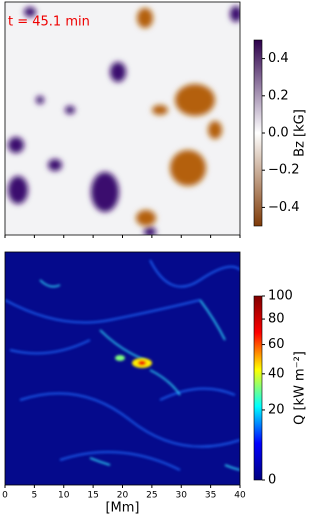 The width and height of the screenshot is (320, 522). What do you see at coordinates (278, 95) in the screenshot?
I see `colorbar-tick-label: 0.2` at bounding box center [278, 95].